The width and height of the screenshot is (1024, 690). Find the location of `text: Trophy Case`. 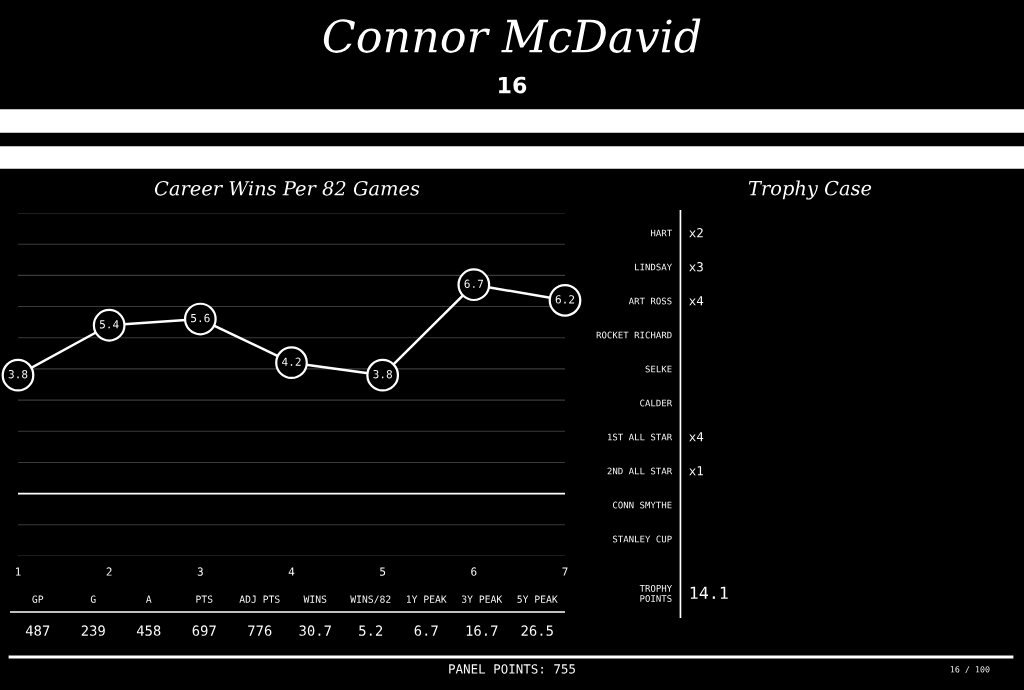

text: Trophy Case is located at coordinates (810, 190).